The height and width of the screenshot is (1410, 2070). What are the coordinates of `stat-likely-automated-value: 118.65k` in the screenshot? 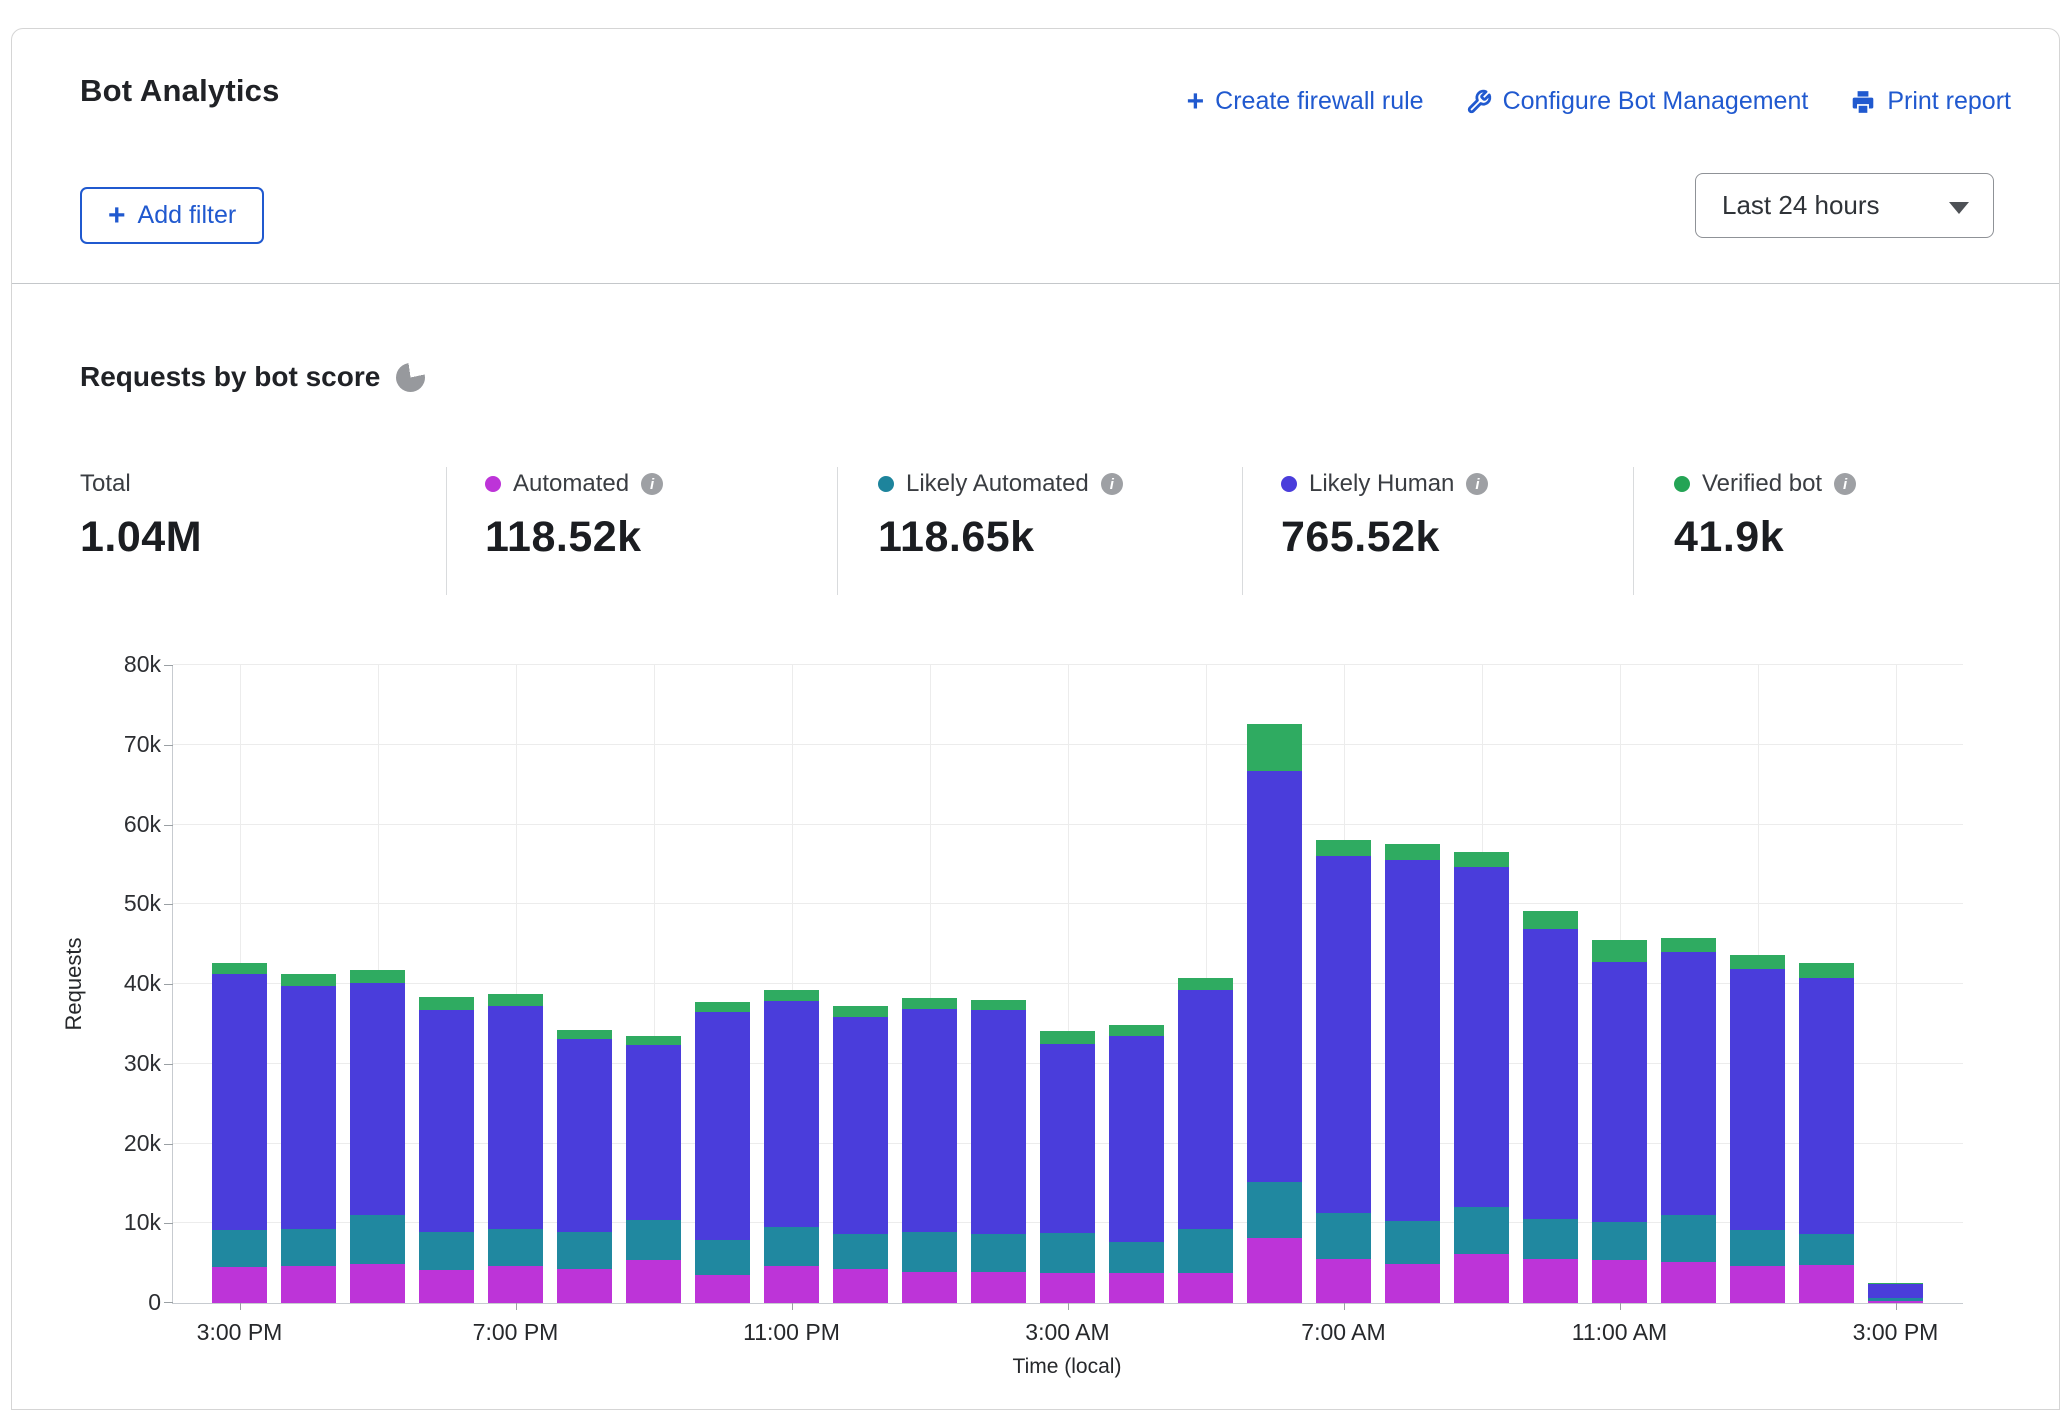 It's located at (956, 537).